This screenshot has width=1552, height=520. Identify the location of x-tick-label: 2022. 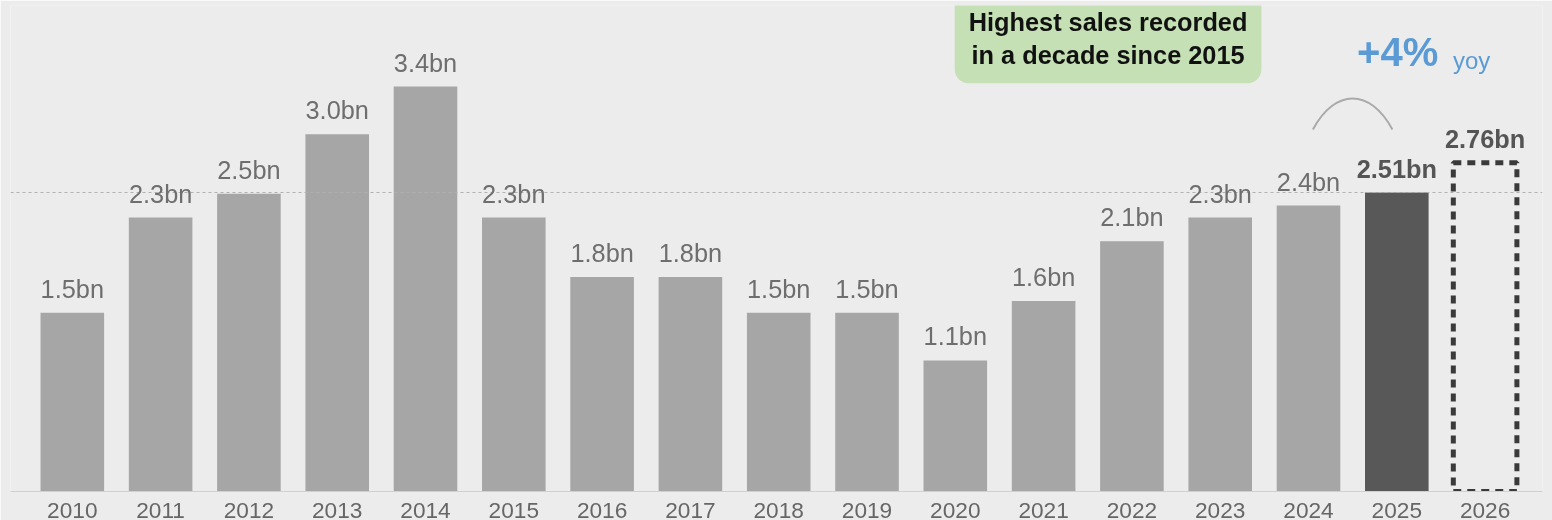
(1132, 508).